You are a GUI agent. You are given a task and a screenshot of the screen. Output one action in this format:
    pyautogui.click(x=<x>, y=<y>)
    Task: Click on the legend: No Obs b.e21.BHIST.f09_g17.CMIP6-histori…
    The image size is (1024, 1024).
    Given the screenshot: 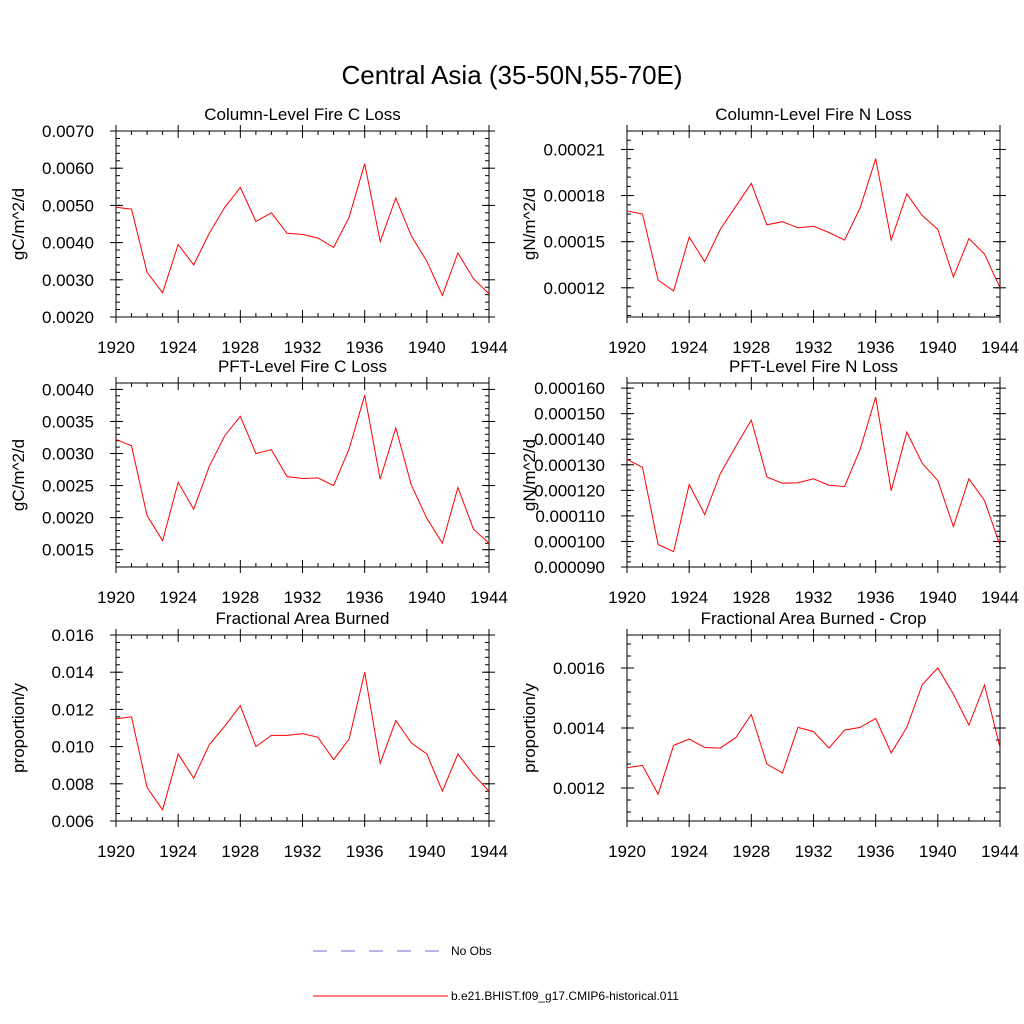 What is the action you would take?
    pyautogui.click(x=496, y=973)
    